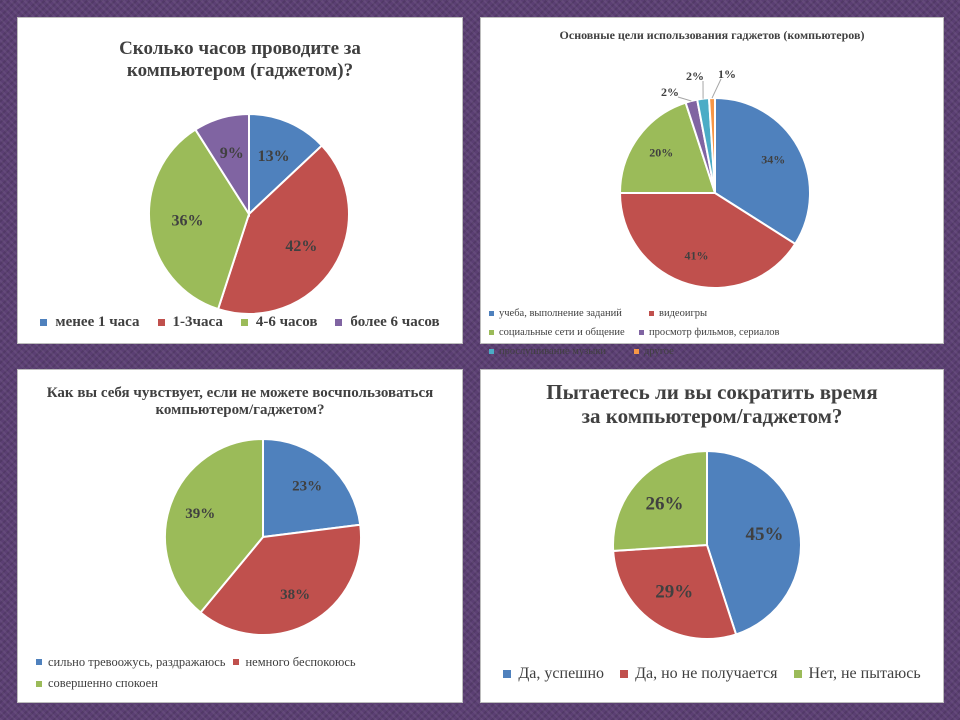  I want to click on pie-chart: 34% 41% 20% 2% 2% 1%, so click(714, 178).